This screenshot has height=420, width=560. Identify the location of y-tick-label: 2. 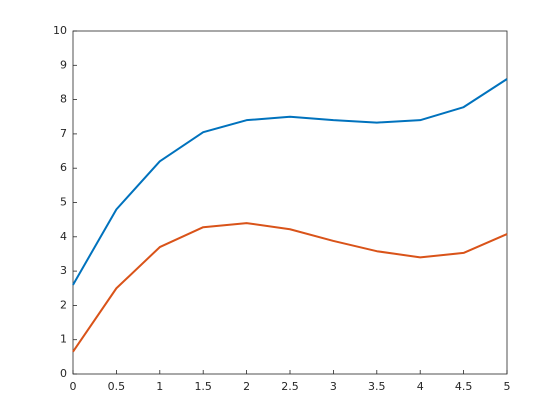
(63, 304).